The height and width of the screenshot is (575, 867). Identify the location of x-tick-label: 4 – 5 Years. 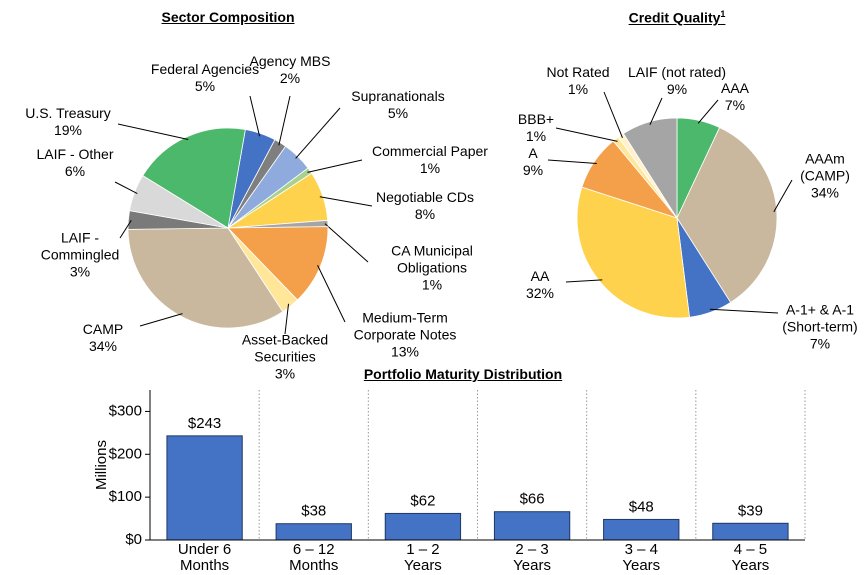
(750, 557).